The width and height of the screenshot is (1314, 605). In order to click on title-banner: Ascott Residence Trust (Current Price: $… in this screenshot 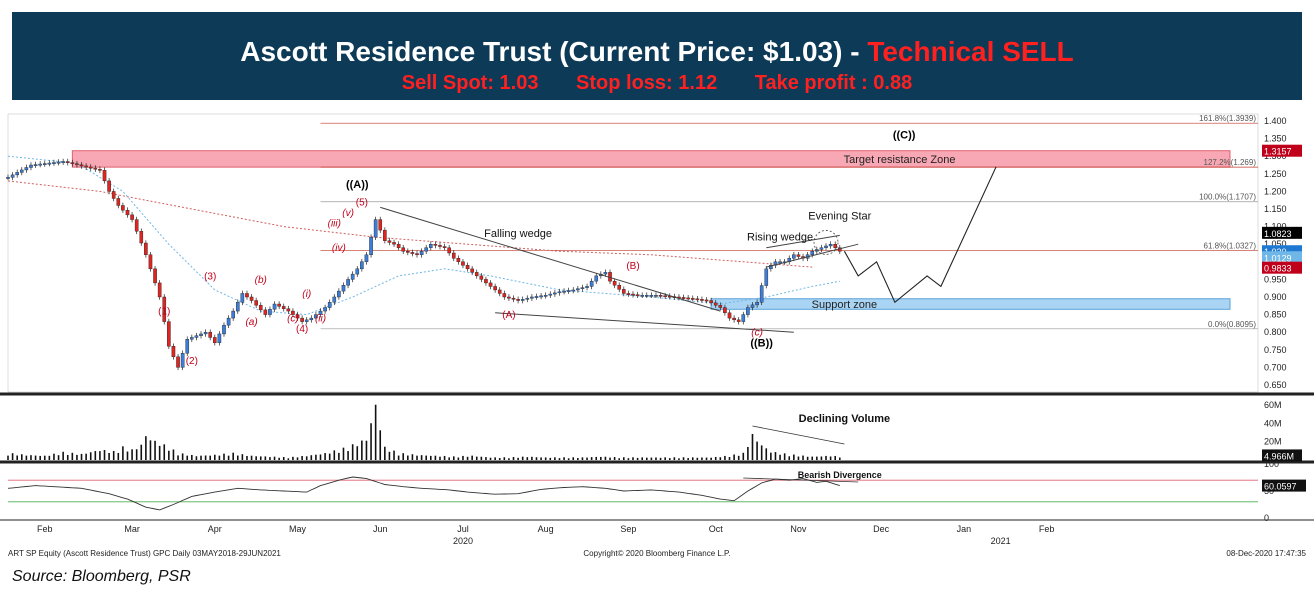, I will do `click(657, 56)`.